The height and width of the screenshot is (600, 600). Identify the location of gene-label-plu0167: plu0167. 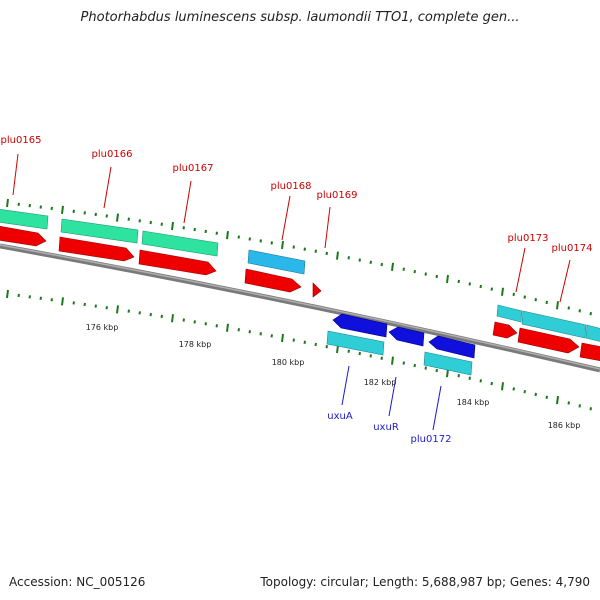
(193, 168).